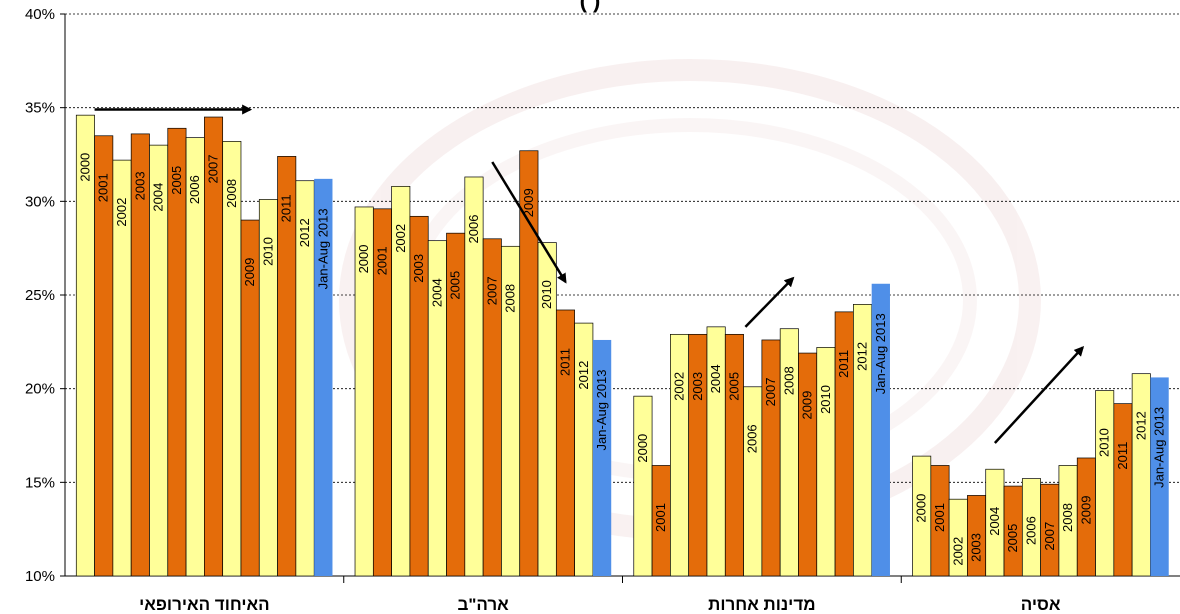 The width and height of the screenshot is (1180, 614). Describe the element at coordinates (40, 389) in the screenshot. I see `y-tick-label: 20%` at that location.